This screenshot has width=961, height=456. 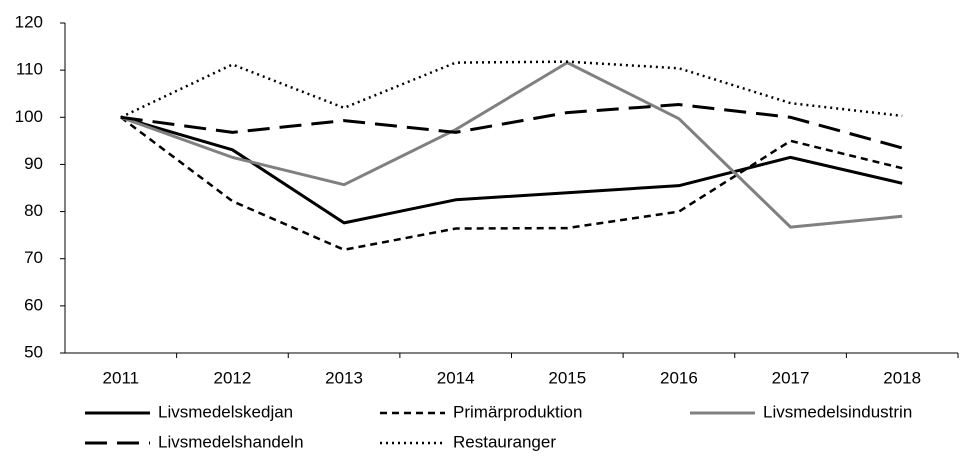 I want to click on y-tick-label: 80, so click(x=33, y=210).